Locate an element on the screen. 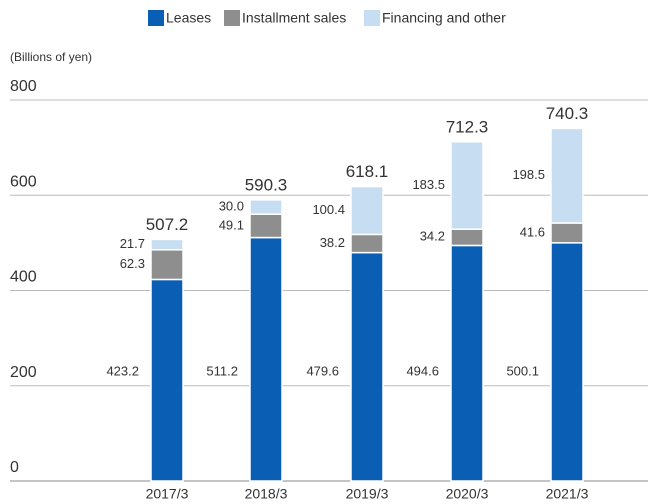 The width and height of the screenshot is (648, 504). total-label: 712.3 is located at coordinates (467, 126).